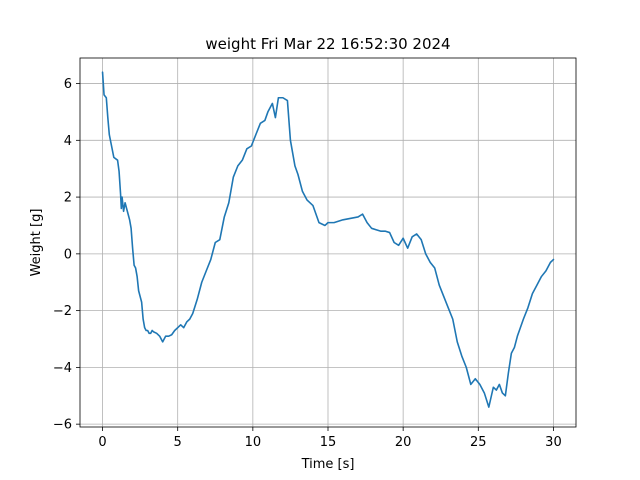 The width and height of the screenshot is (640, 480). I want to click on y-tick-label: 2, so click(68, 198).